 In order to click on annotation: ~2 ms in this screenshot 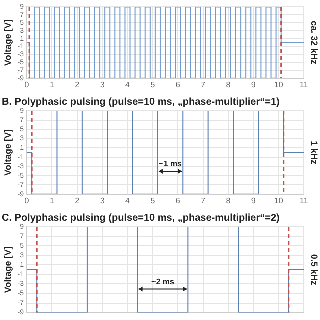, I will do `click(163, 281)`.